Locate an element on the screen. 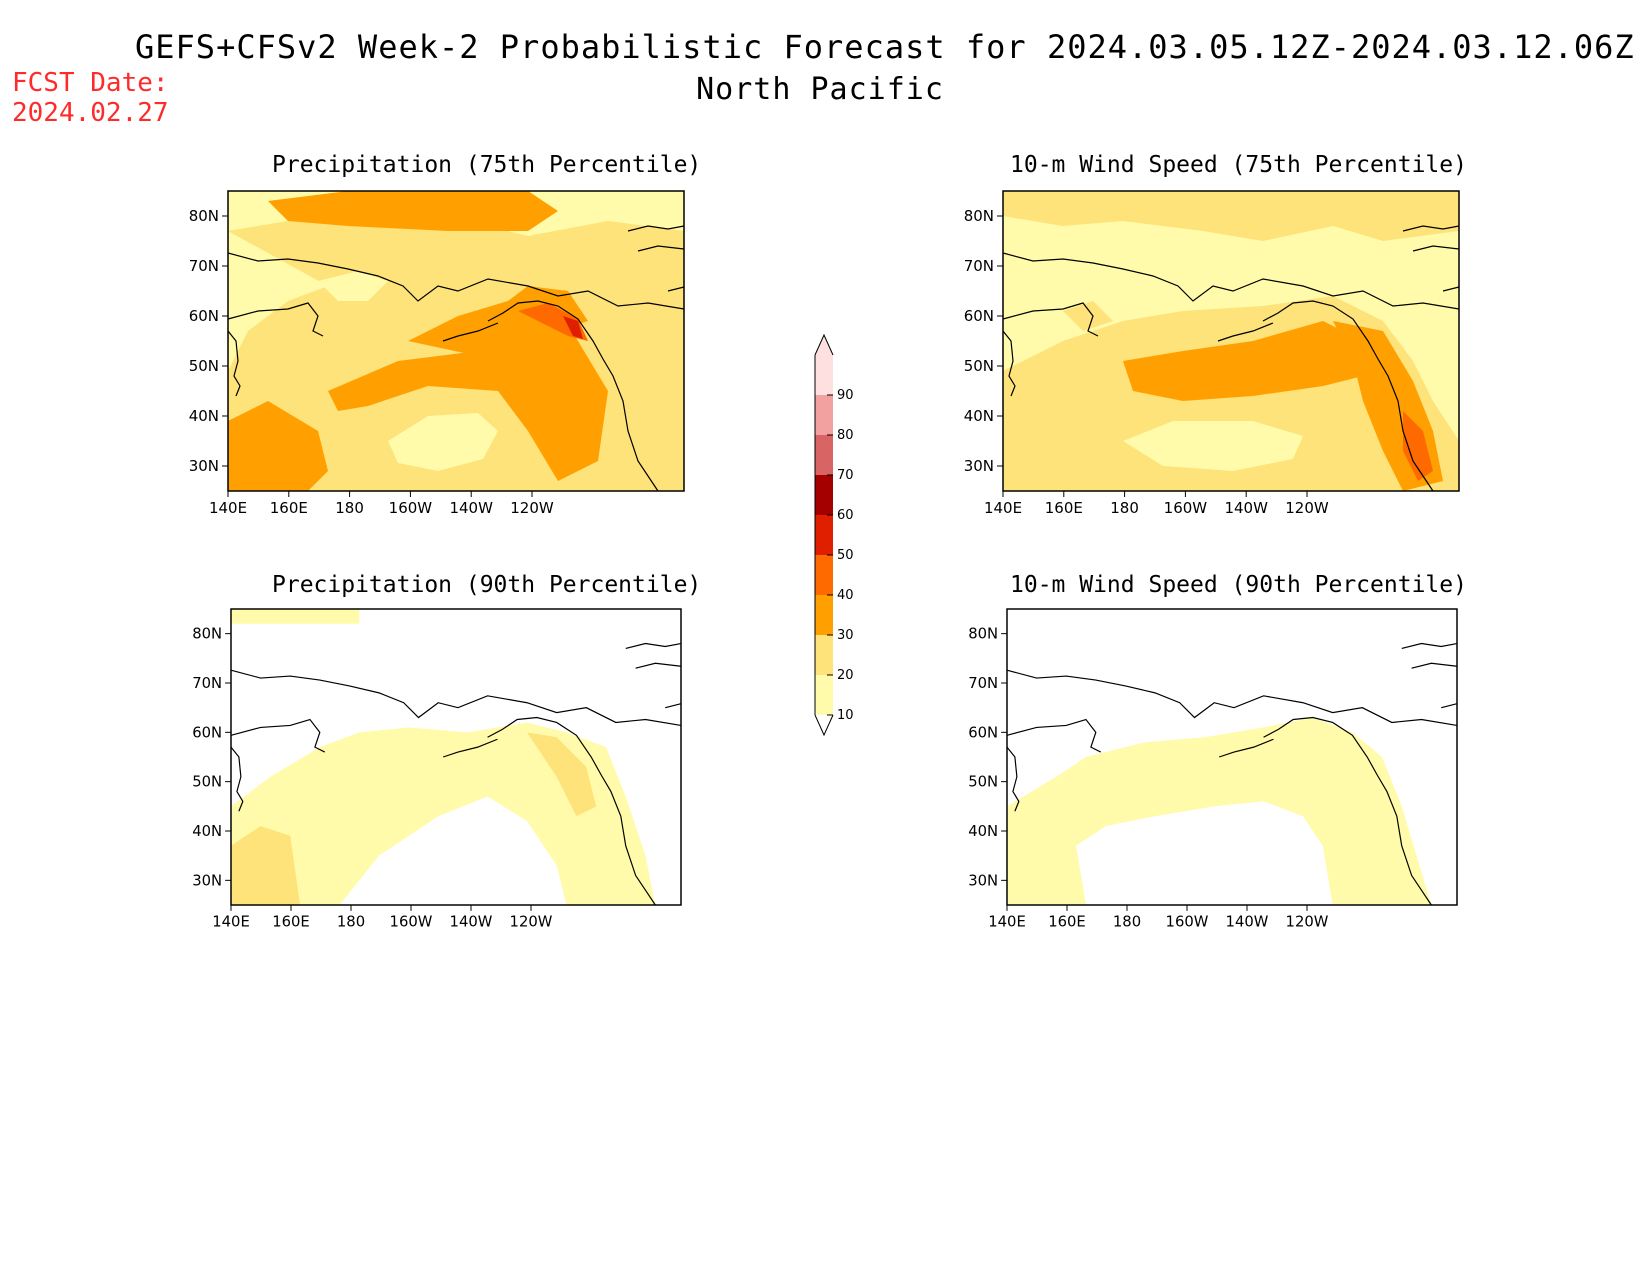  region-subtitle: North Pacific is located at coordinates (820, 89).